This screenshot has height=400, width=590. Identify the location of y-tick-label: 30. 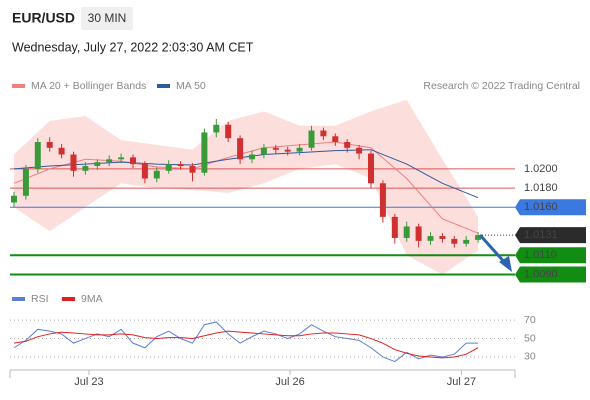
(530, 357).